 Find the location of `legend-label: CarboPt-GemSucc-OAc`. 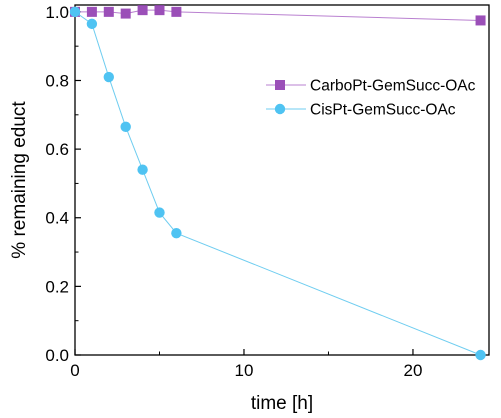

legend-label: CarboPt-GemSucc-OAc is located at coordinates (393, 86).